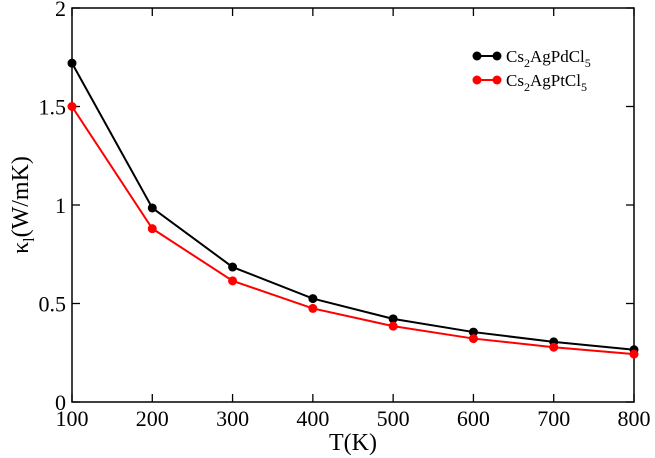 The image size is (655, 458). I want to click on x-tick-label: 800, so click(634, 418).